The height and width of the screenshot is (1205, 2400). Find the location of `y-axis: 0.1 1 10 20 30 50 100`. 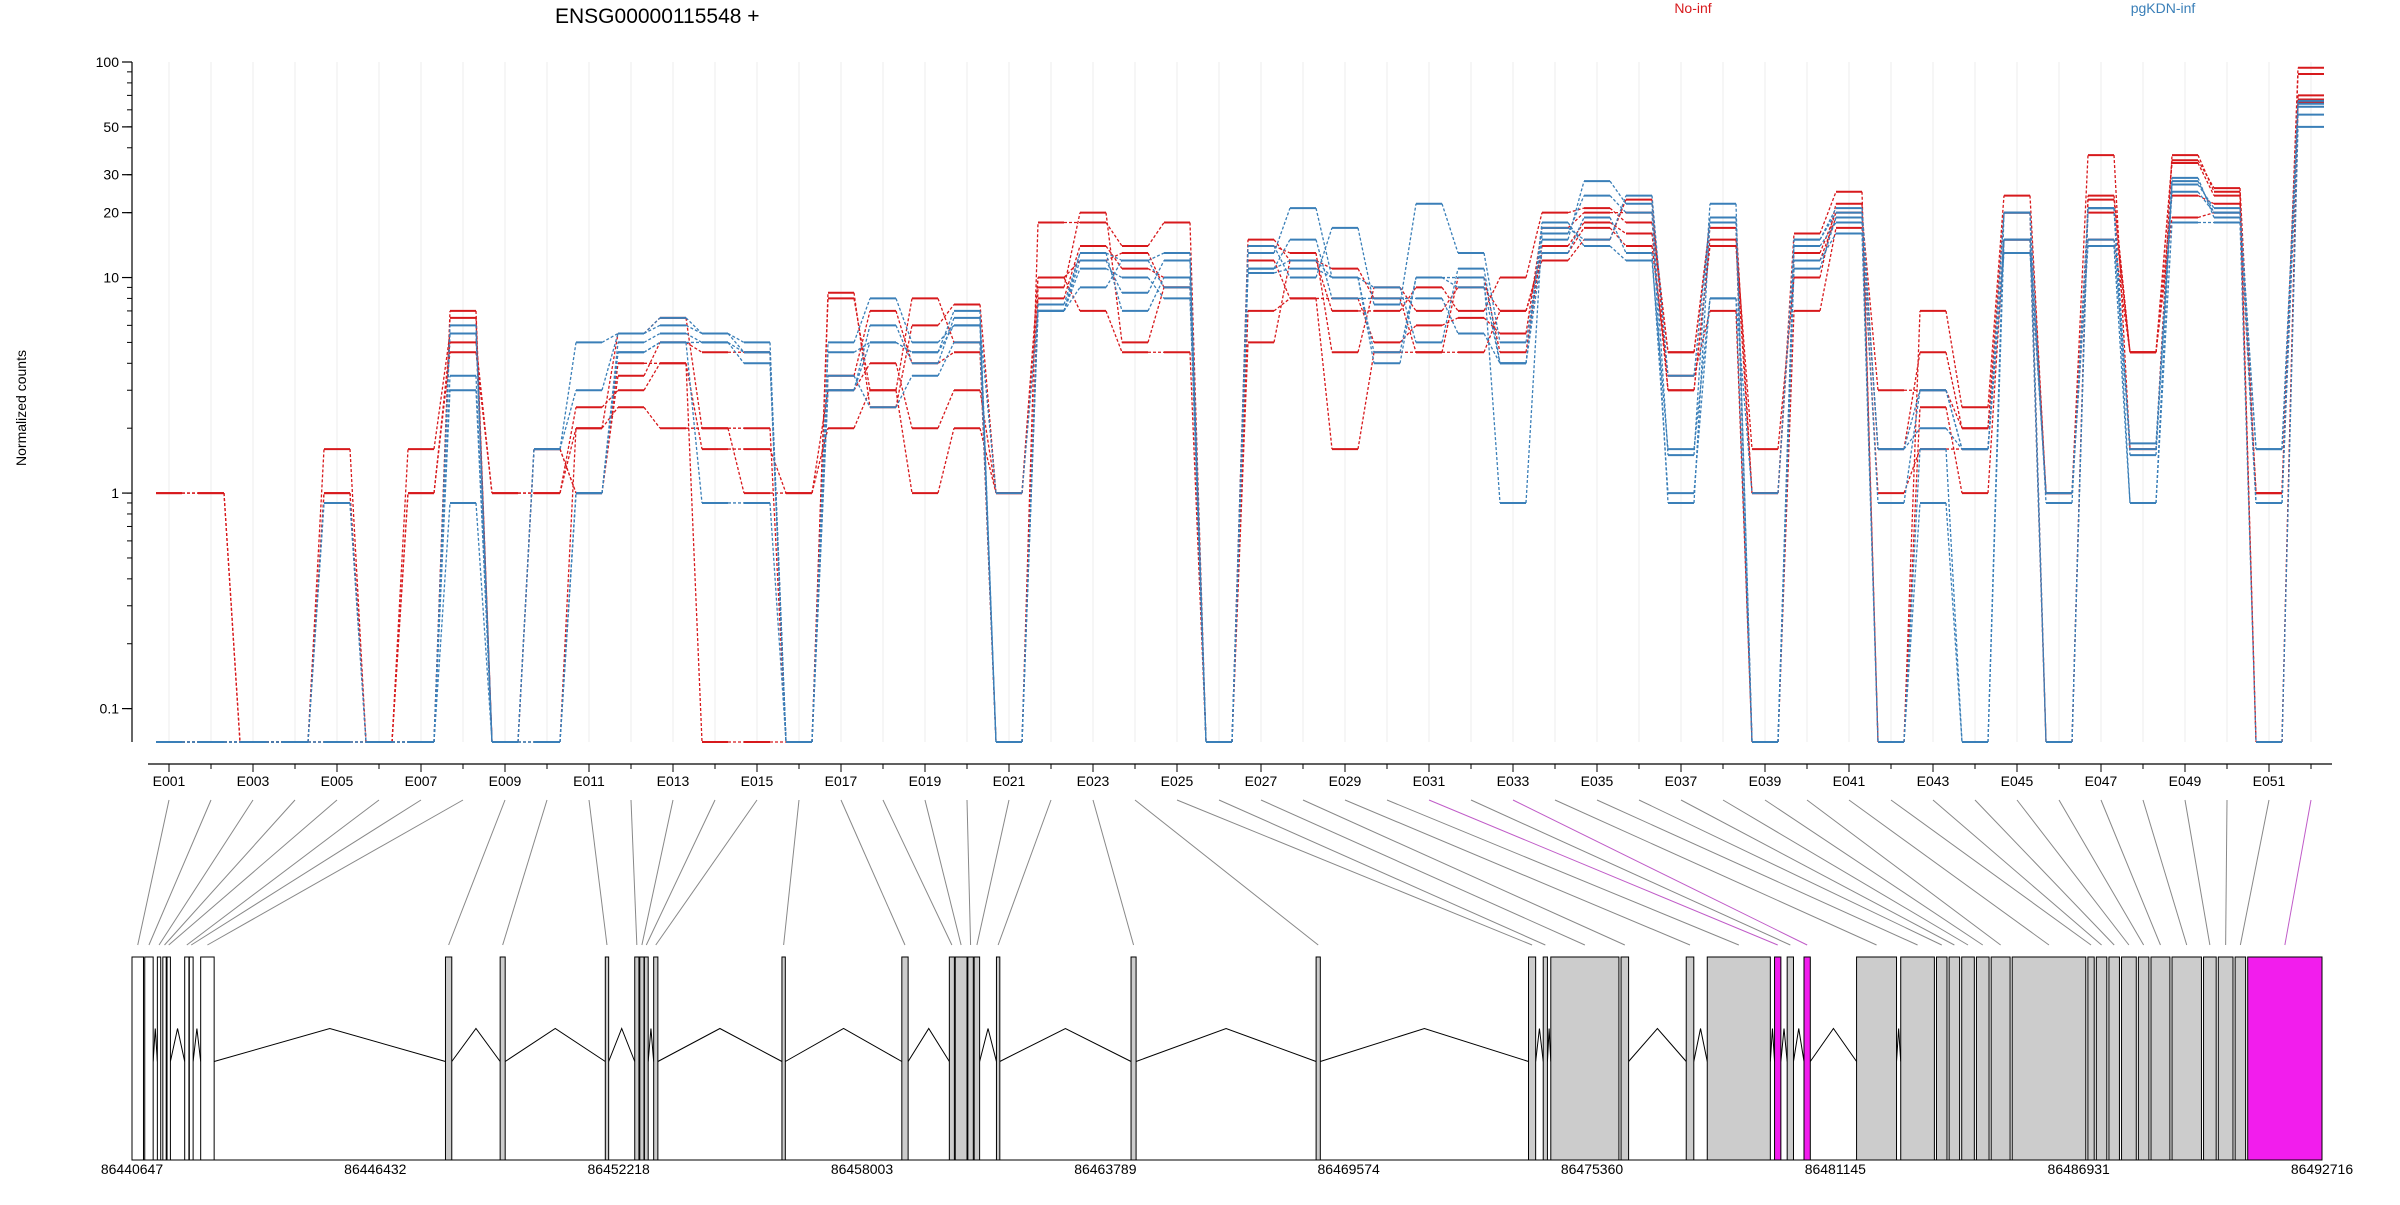

y-axis: 0.1 1 10 20 30 50 100 is located at coordinates (114, 398).